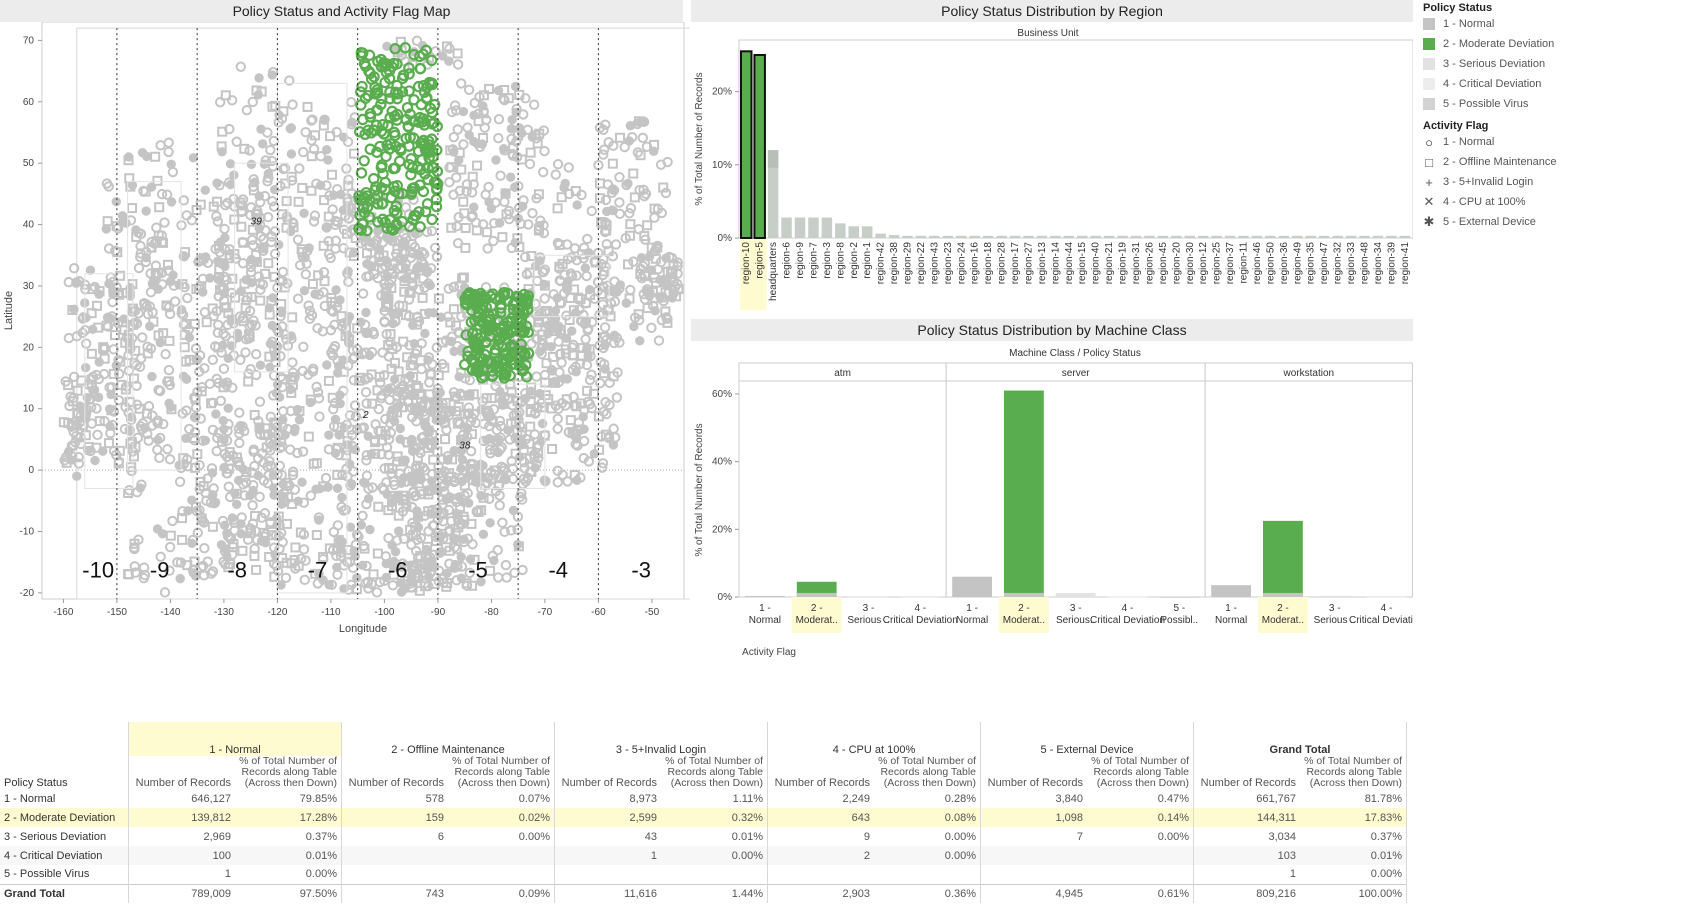  I want to click on activity-flag-tick-label: Normal, so click(972, 620).